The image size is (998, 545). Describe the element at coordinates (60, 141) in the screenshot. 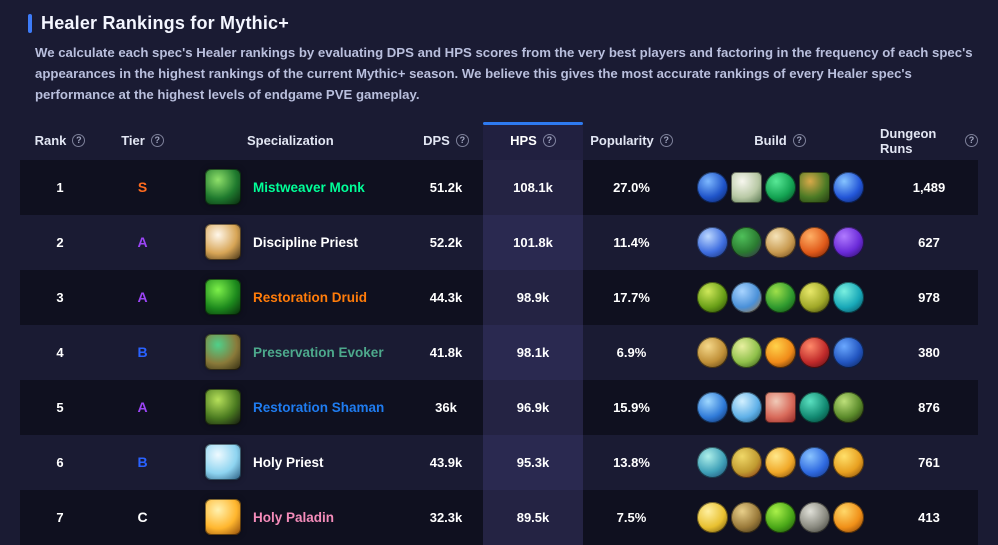

I see `column-header-rank: Rank ?` at that location.